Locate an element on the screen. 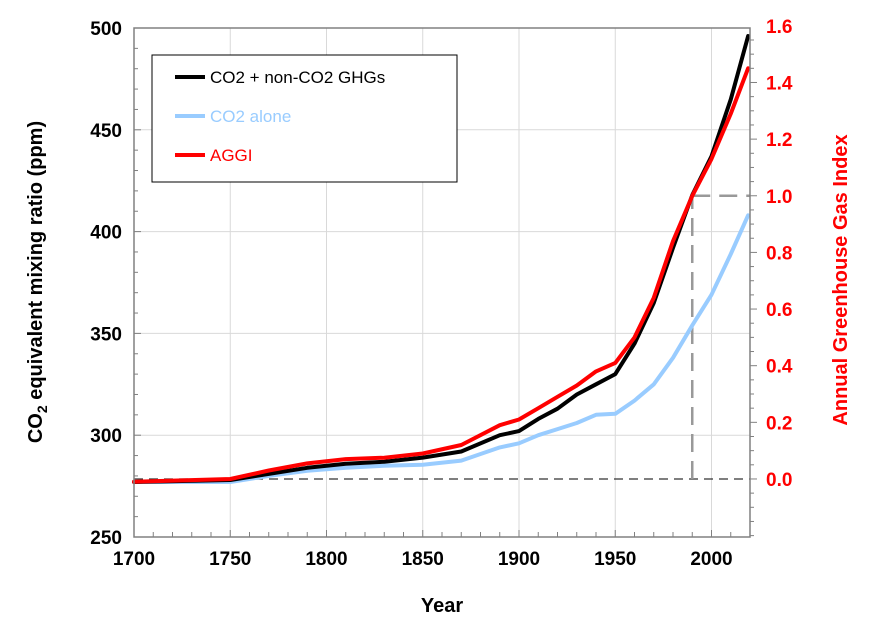  y-axis-label-post: equivalent mixing ratio (ppm) is located at coordinates (36, 263).